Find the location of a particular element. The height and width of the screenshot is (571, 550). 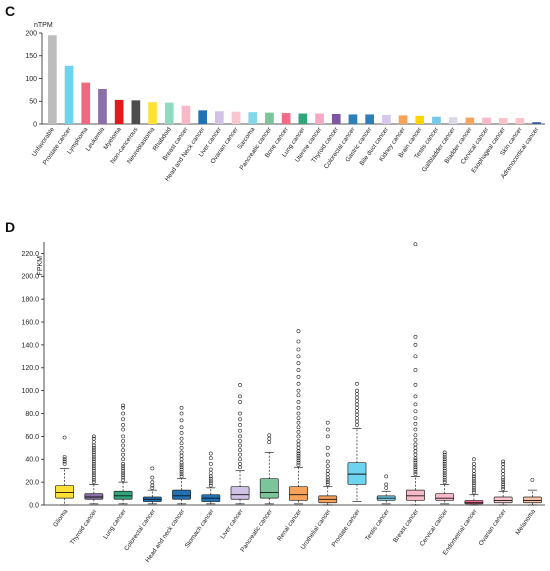

panel-d-y-tick-label: 100.0 is located at coordinates (30, 391).